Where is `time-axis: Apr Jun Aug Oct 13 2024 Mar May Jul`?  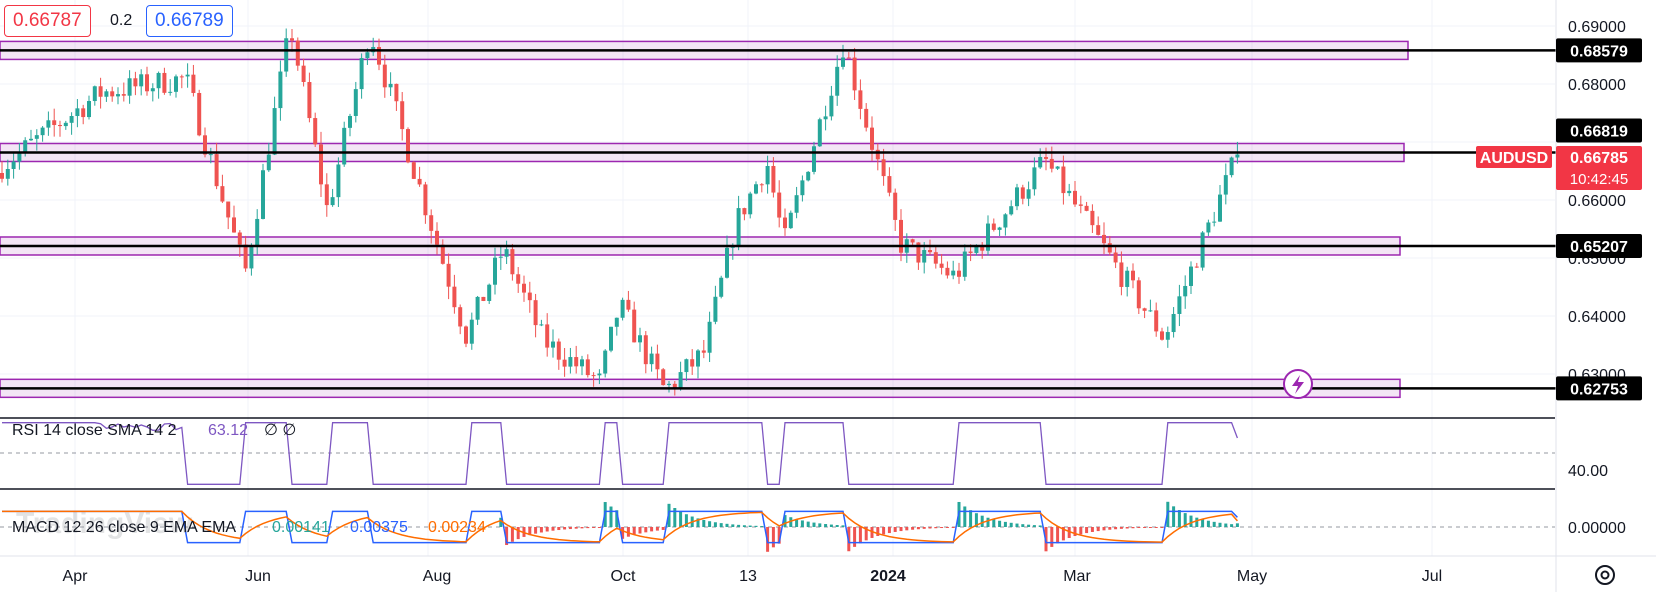
time-axis: Apr Jun Aug Oct 13 2024 Mar May Jul is located at coordinates (753, 576).